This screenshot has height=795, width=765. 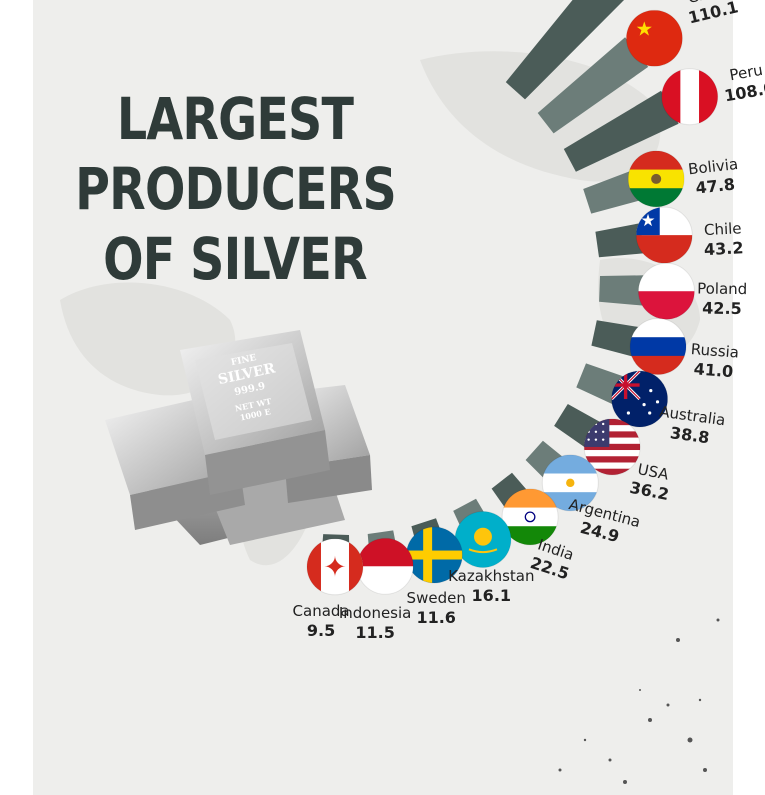 I want to click on value-label-russia: 41.0, so click(x=713, y=370).